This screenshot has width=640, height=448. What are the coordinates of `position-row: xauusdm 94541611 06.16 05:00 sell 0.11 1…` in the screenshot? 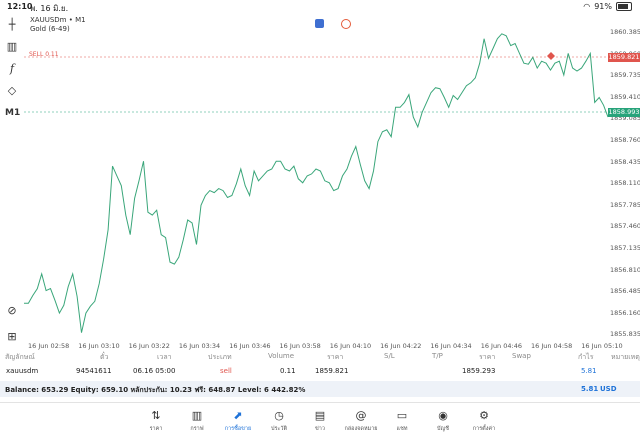 It's located at (320, 373).